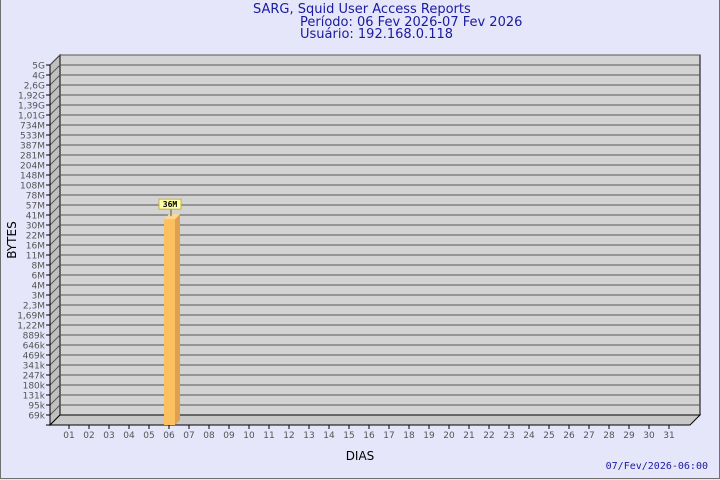 The height and width of the screenshot is (480, 720). Describe the element at coordinates (249, 436) in the screenshot. I see `x-tick-label: 10` at that location.